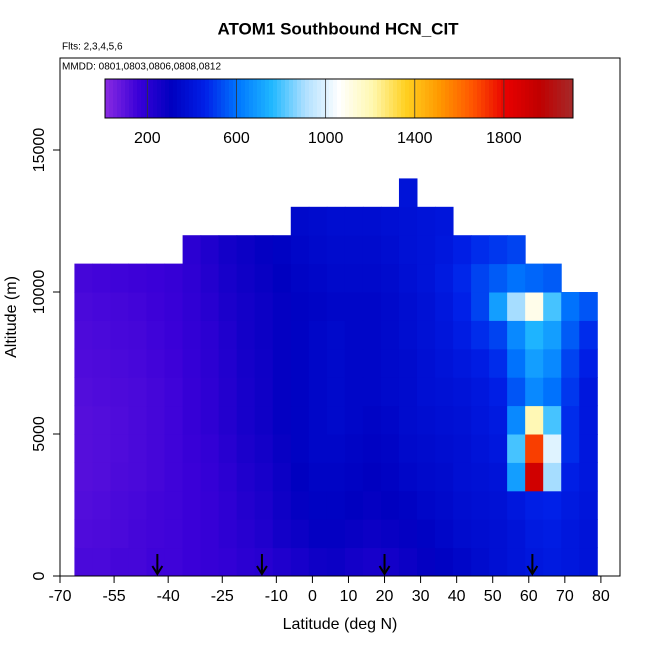 This screenshot has height=650, width=650. Describe the element at coordinates (493, 596) in the screenshot. I see `x-tick-label: 50` at that location.